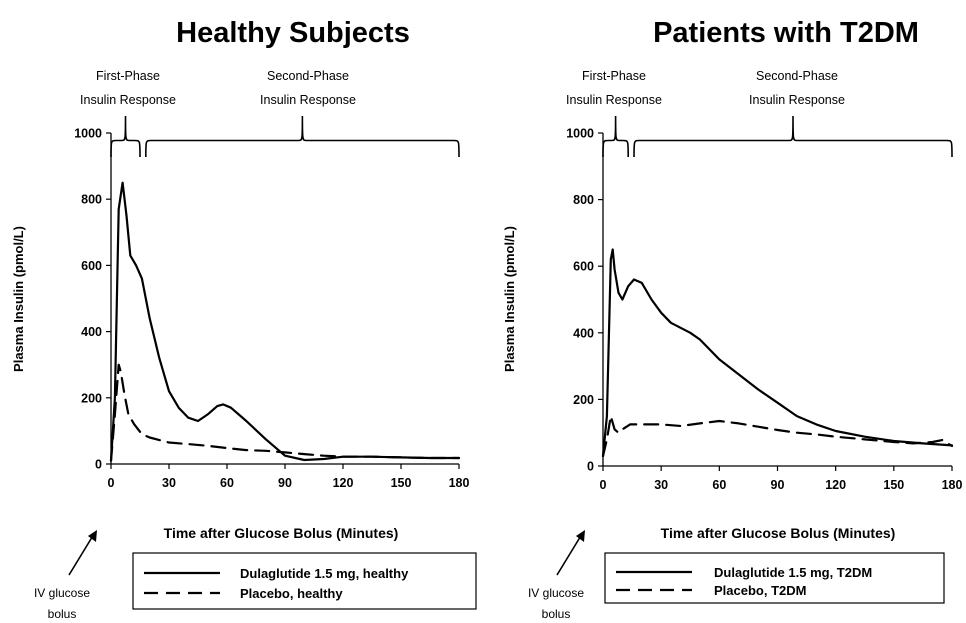 The image size is (966, 623). I want to click on chart-title: Healthy Subjects, so click(293, 33).